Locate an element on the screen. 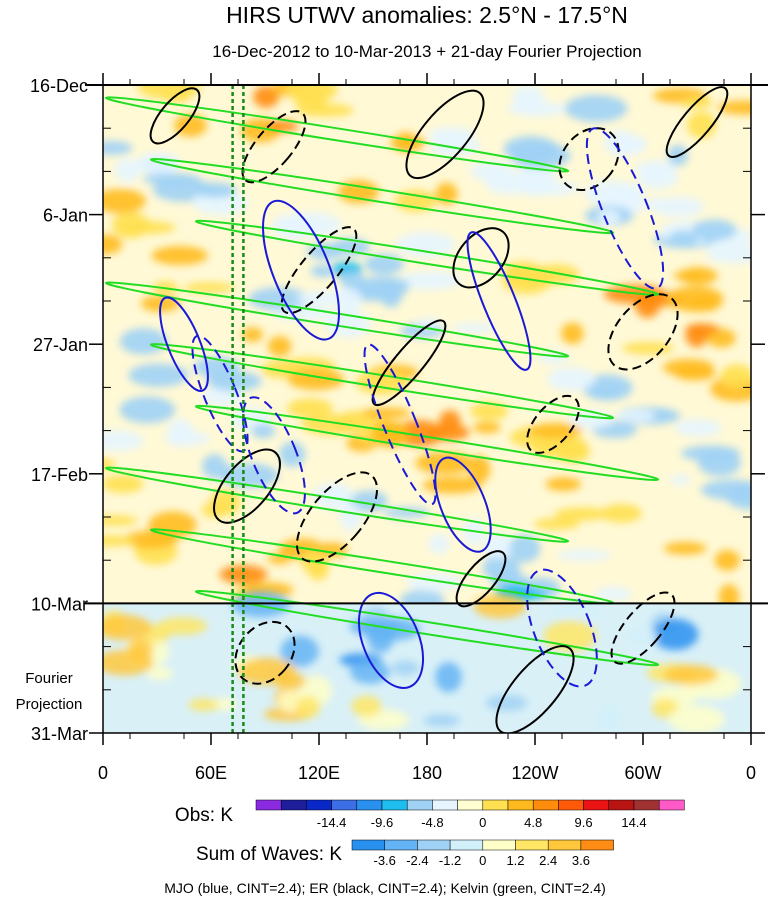  x-tick-label: 60W is located at coordinates (642, 773).